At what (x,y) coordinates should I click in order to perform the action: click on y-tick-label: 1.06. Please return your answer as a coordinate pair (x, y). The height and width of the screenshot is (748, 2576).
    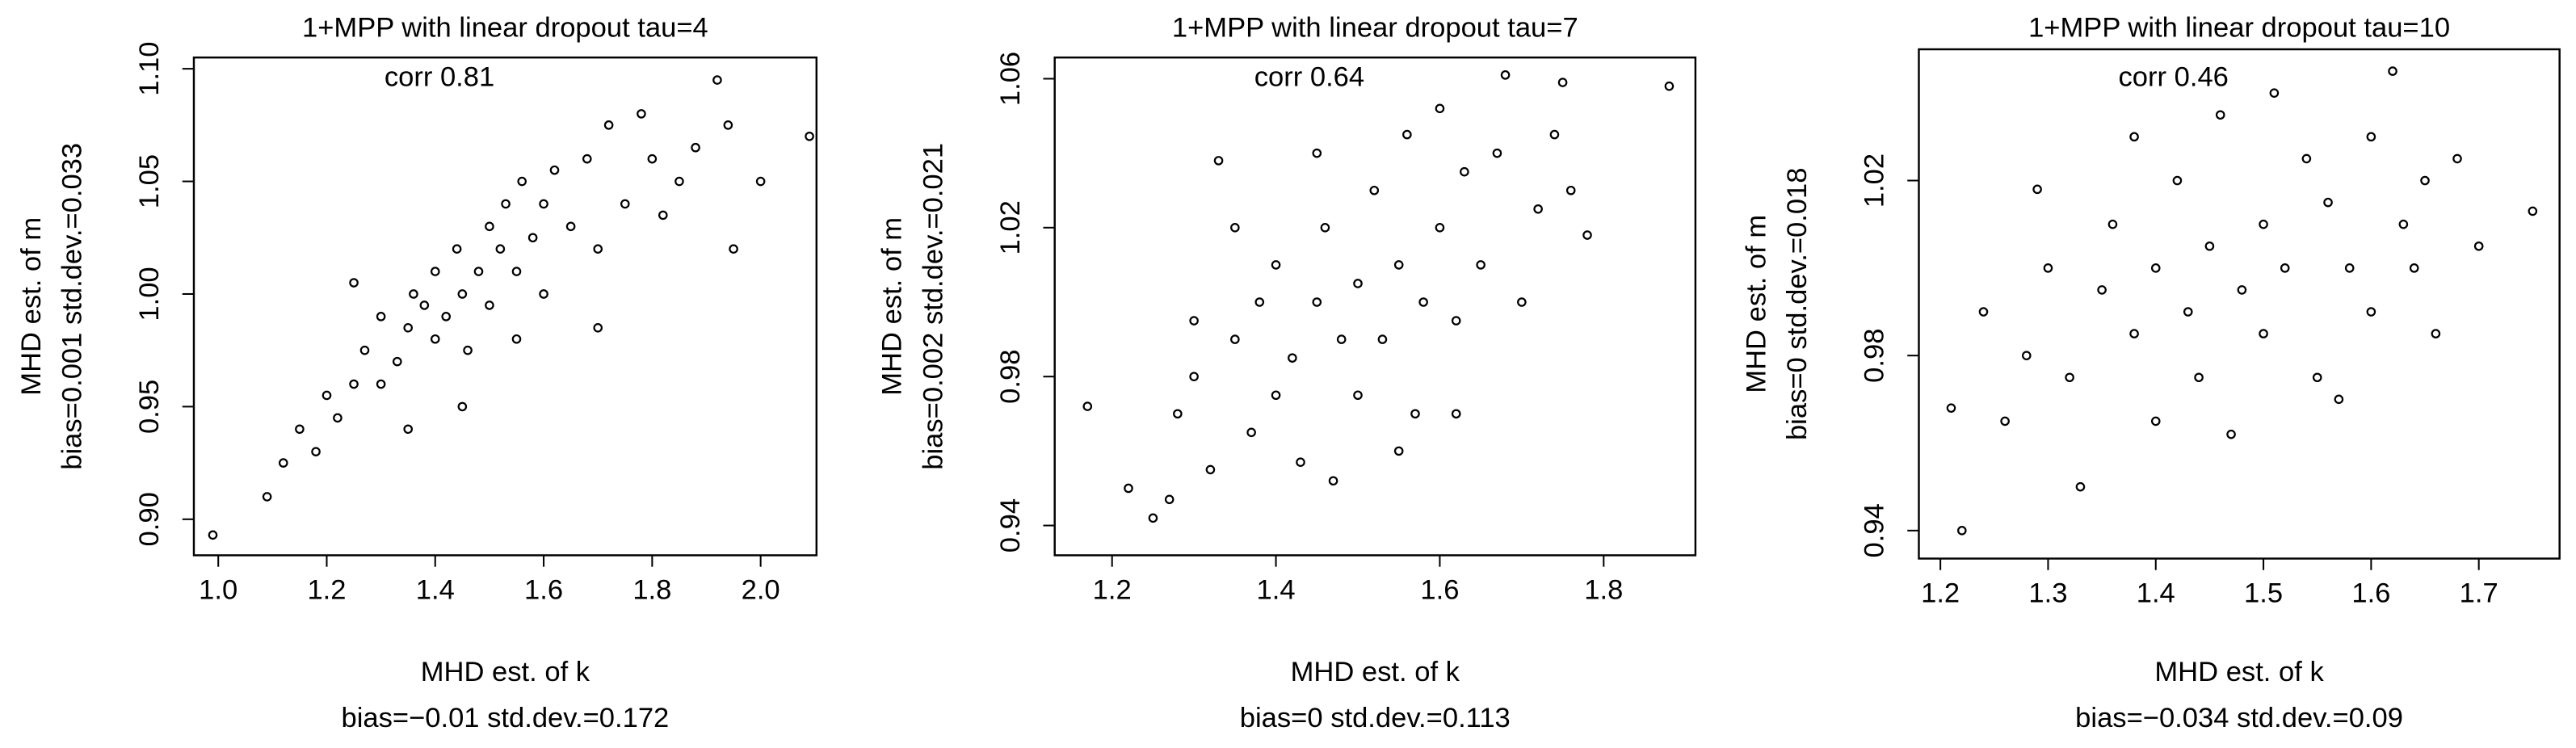
    Looking at the image, I should click on (1010, 79).